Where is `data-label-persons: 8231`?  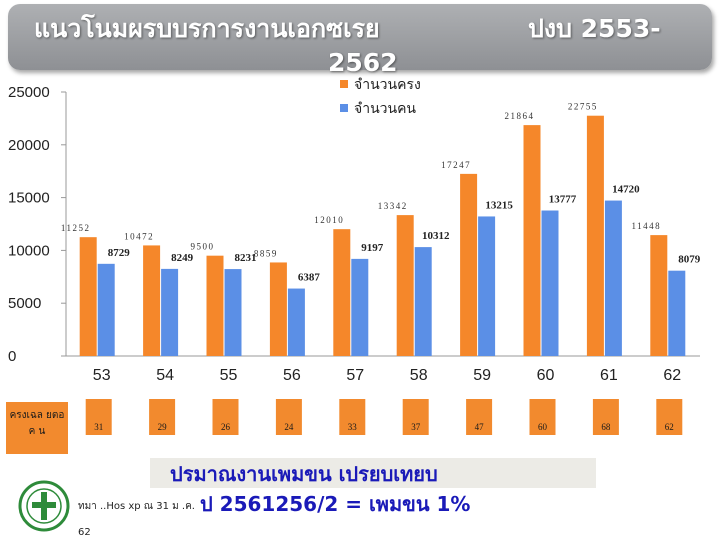
data-label-persons: 8231 is located at coordinates (246, 258).